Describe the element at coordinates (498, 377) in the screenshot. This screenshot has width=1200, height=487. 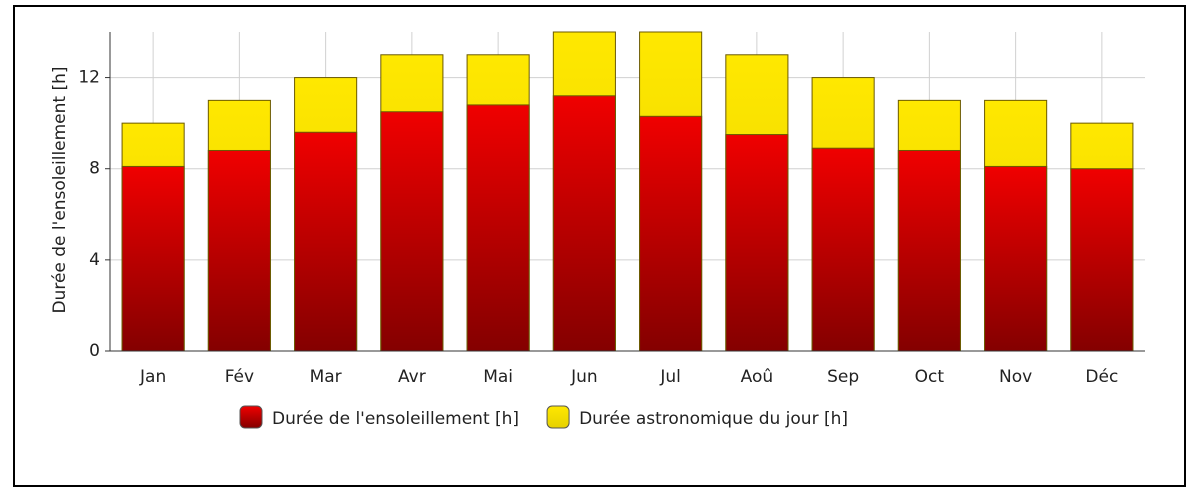
I see `x-tick-label: Mai` at that location.